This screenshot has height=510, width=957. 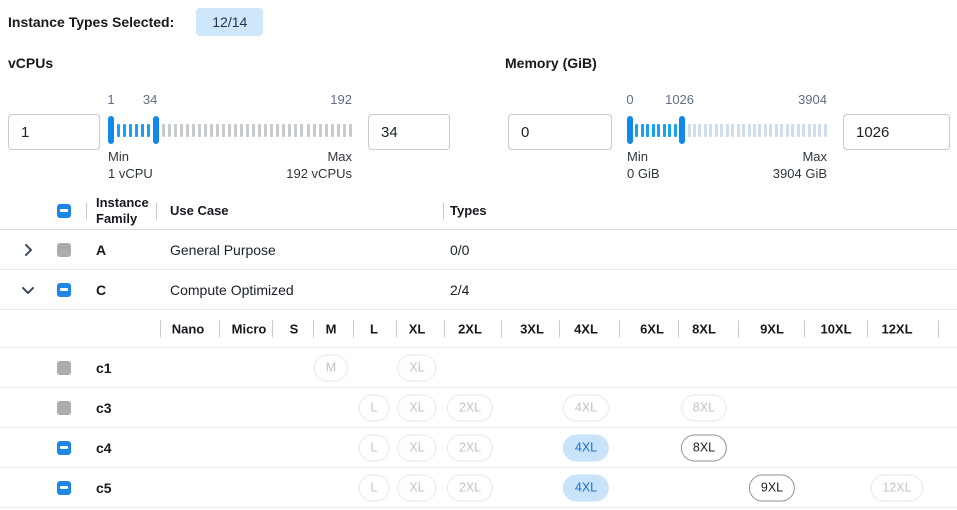 What do you see at coordinates (478, 448) in the screenshot?
I see `instance-row-c4: c4 L XL 2XL 4XL 8XL` at bounding box center [478, 448].